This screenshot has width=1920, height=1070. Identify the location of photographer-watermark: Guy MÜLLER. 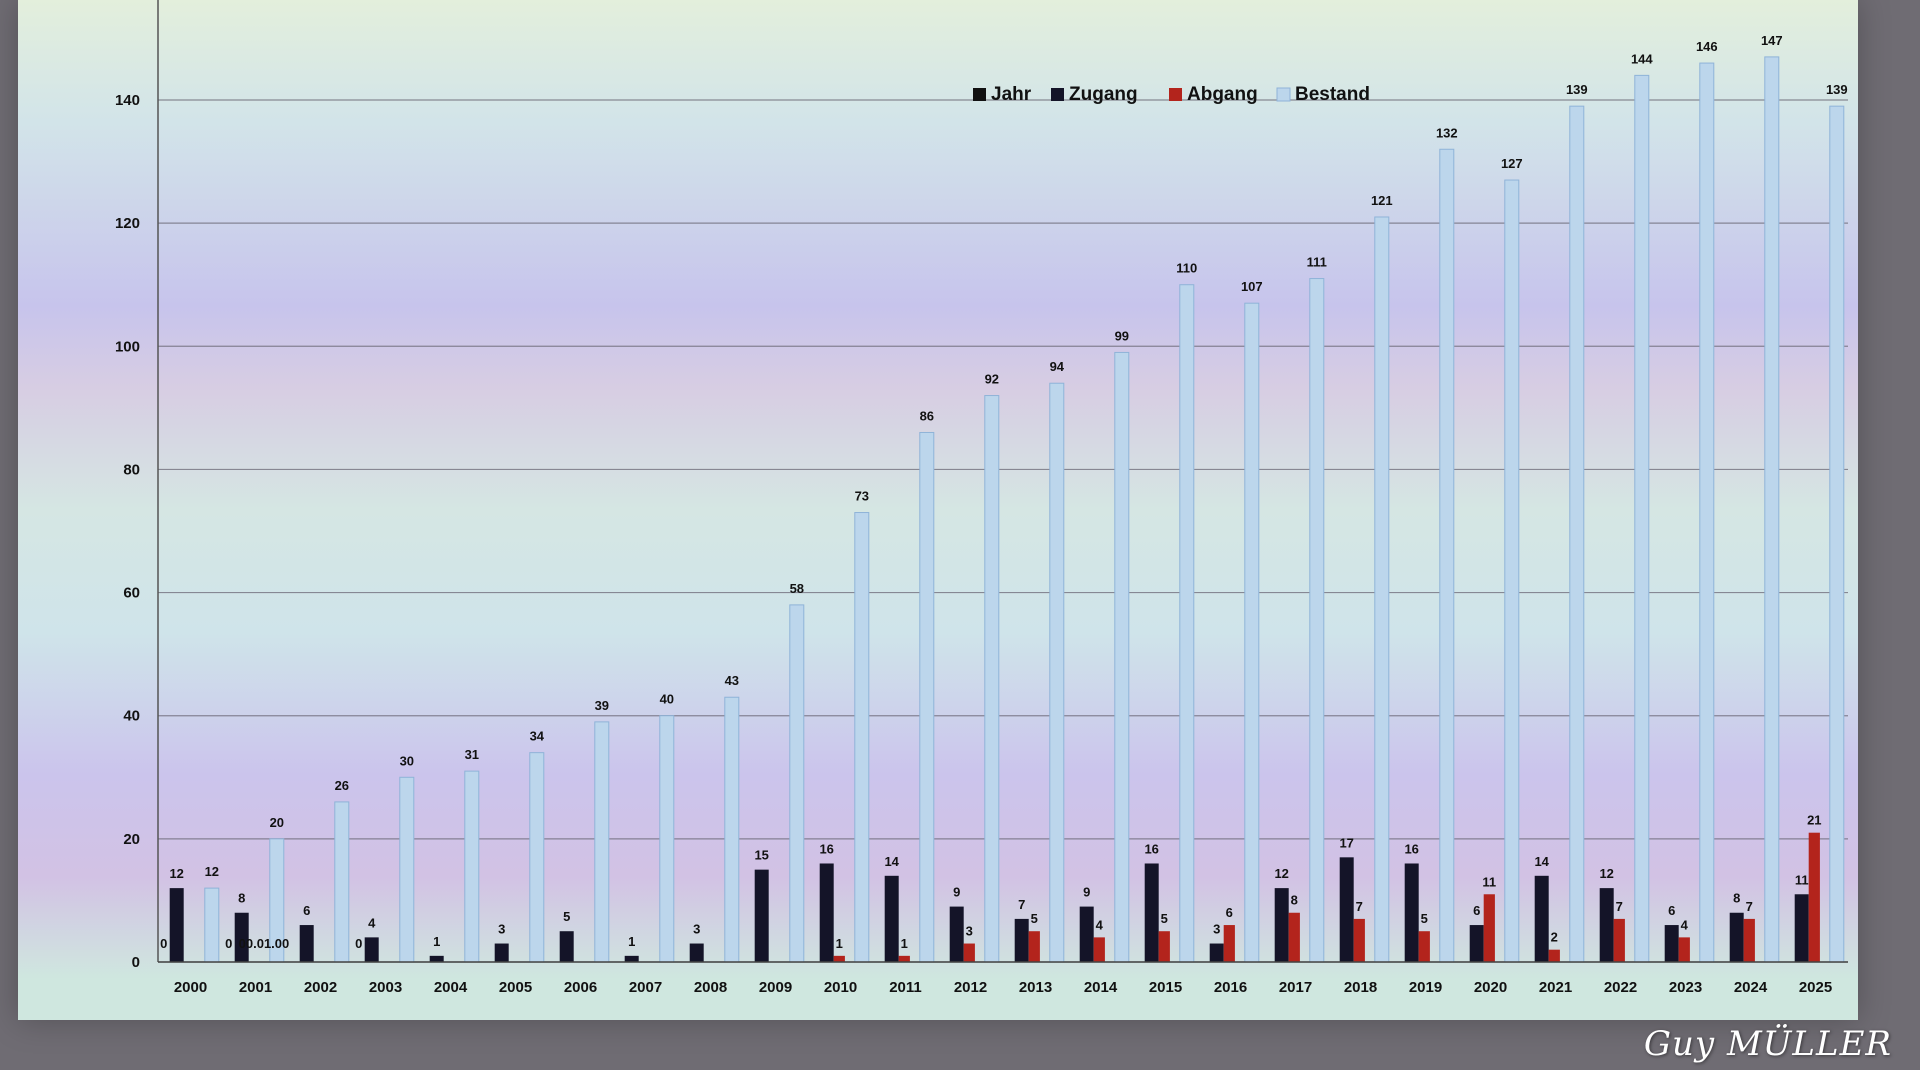
(1767, 1044).